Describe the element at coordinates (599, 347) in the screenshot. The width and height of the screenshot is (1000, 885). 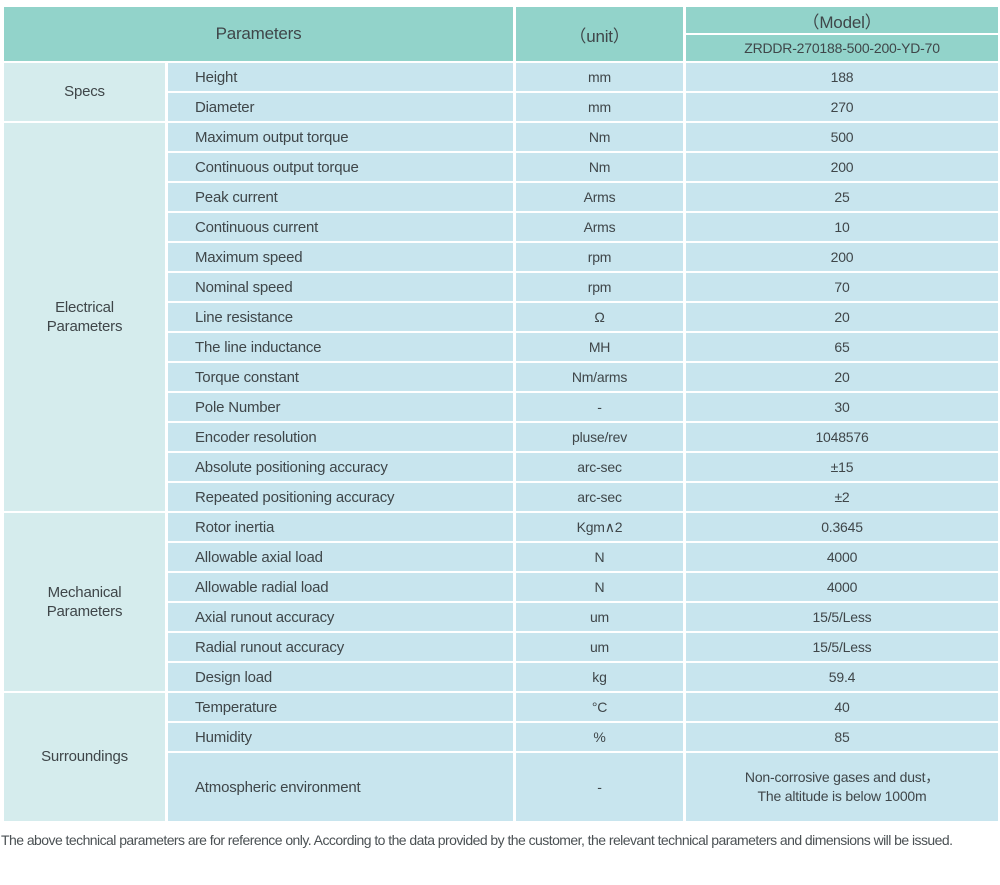
I see `unit-cell: MH` at that location.